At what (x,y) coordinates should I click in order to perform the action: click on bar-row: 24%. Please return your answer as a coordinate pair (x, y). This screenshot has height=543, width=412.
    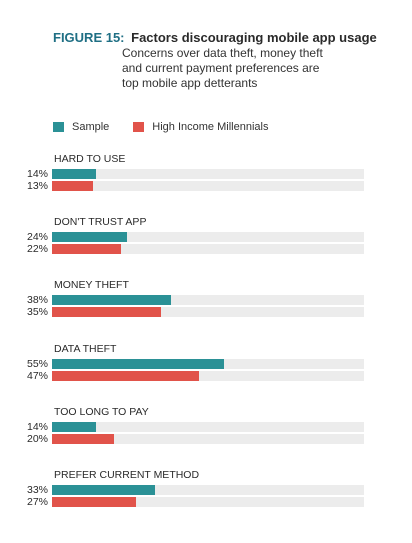
    Looking at the image, I should click on (206, 237).